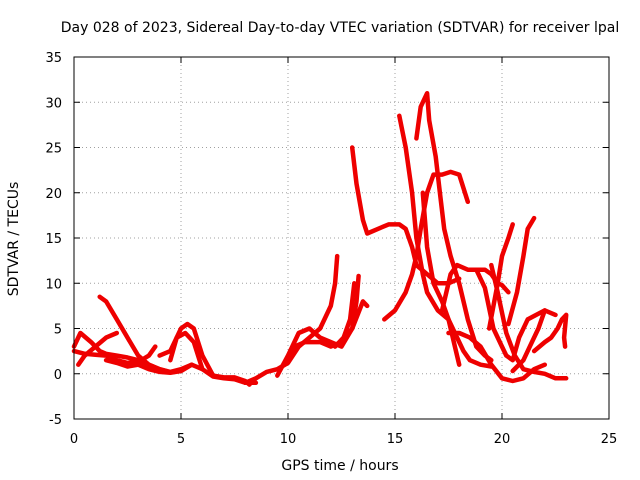  What do you see at coordinates (53, 194) in the screenshot?
I see `y-tick-label: 20` at bounding box center [53, 194].